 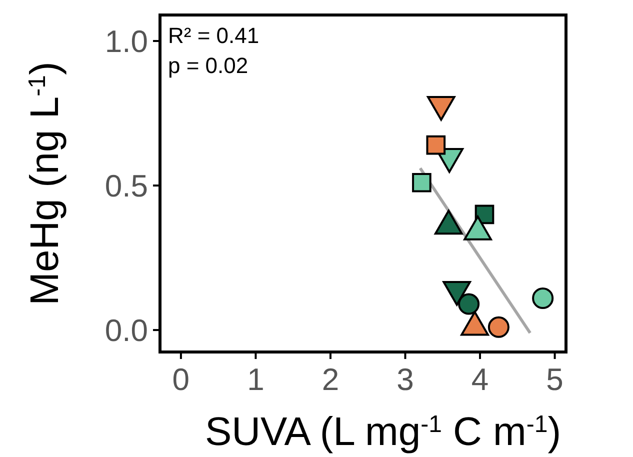 What do you see at coordinates (480, 379) in the screenshot?
I see `x-tick-label: 4` at bounding box center [480, 379].